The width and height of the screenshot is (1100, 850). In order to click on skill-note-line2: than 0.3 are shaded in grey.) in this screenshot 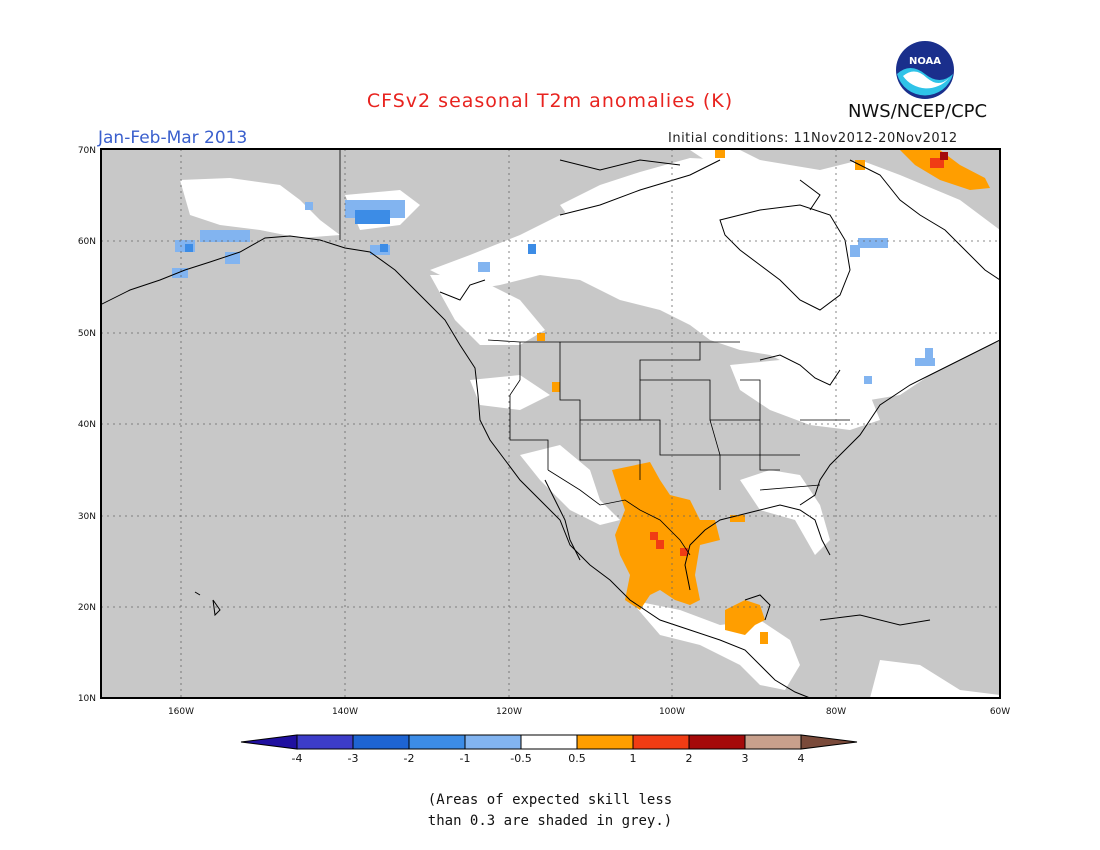, I will do `click(550, 821)`.